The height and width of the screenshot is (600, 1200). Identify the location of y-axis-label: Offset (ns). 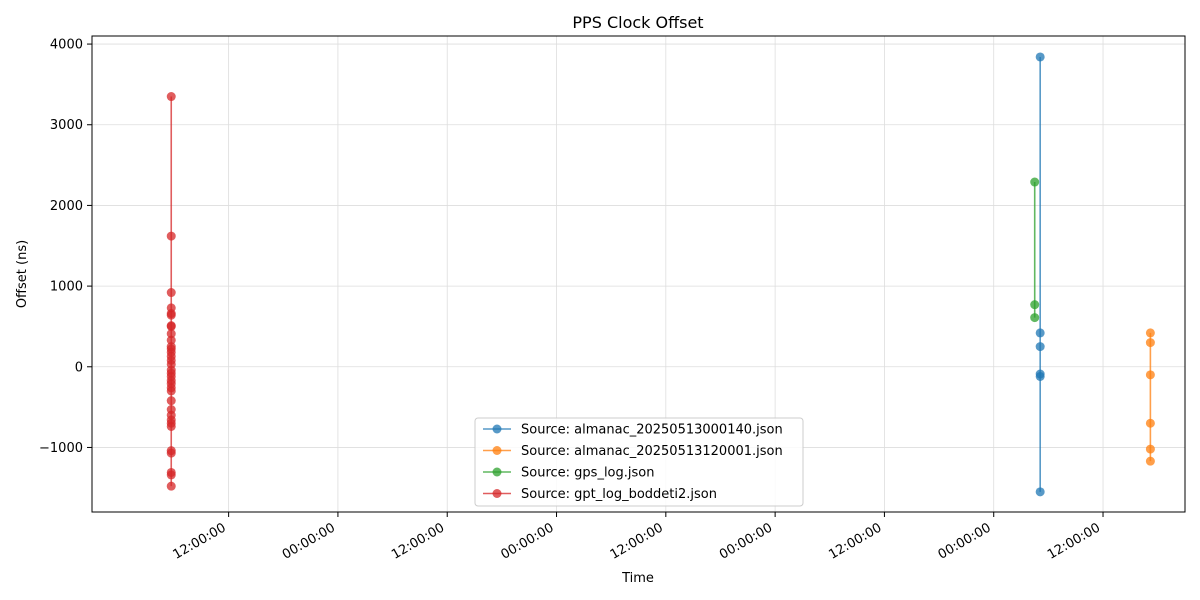
(22, 274).